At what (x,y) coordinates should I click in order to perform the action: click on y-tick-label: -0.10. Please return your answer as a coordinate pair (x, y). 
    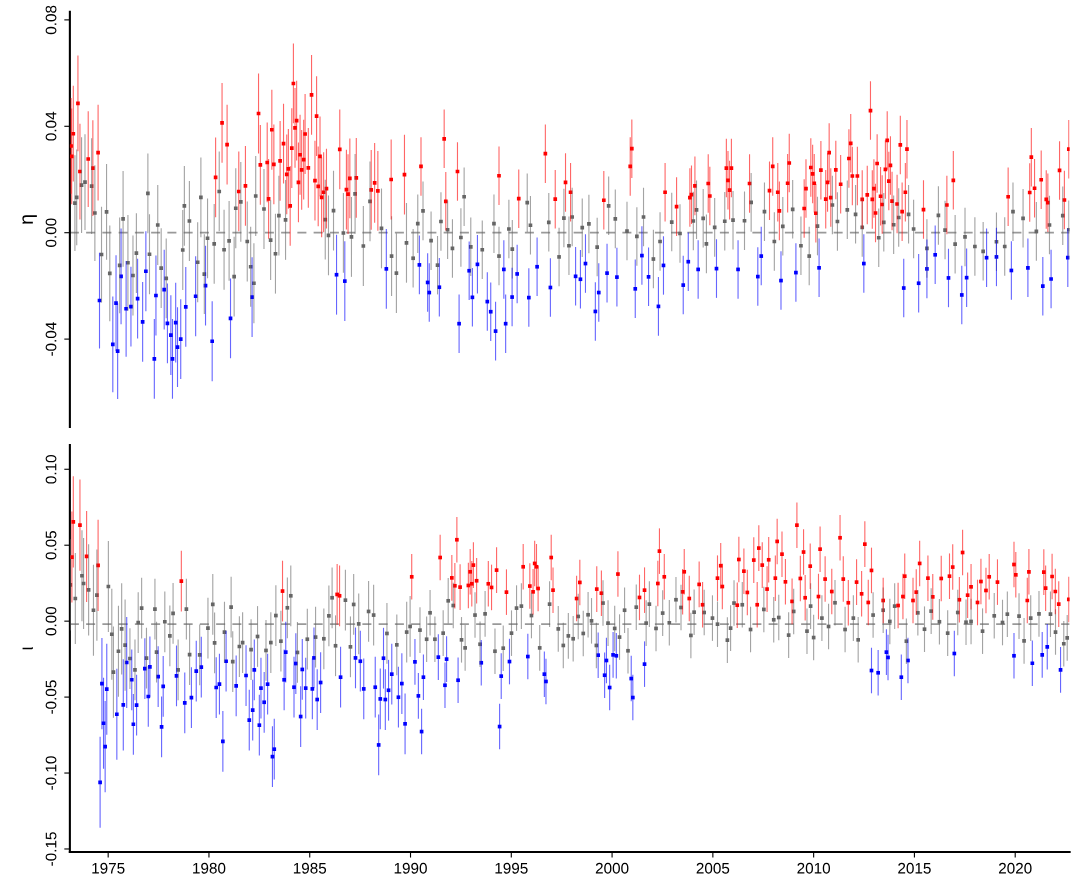
    Looking at the image, I should click on (51, 773).